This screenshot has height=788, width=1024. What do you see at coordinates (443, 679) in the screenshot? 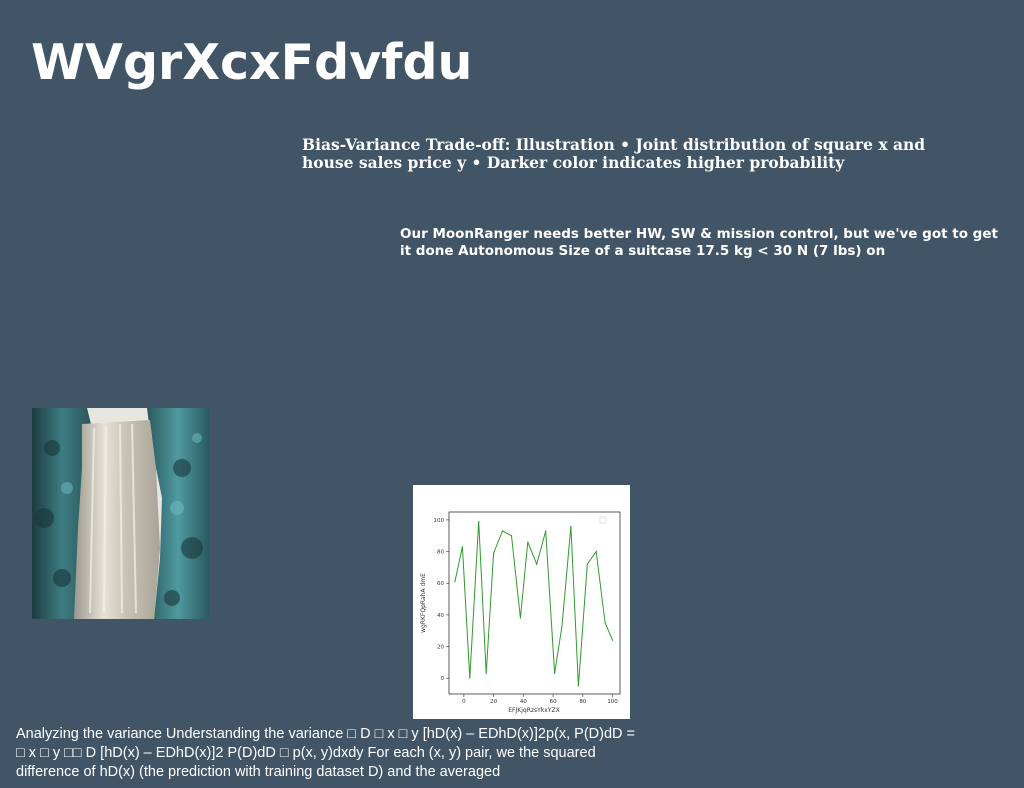
I see `y-tick-label: 0` at bounding box center [443, 679].